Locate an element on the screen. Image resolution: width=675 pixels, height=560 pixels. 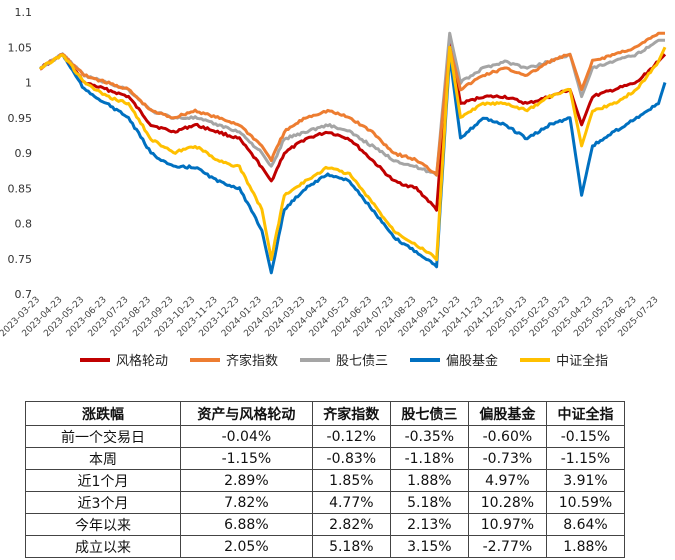
row-label: 近1个月 is located at coordinates (103, 480).